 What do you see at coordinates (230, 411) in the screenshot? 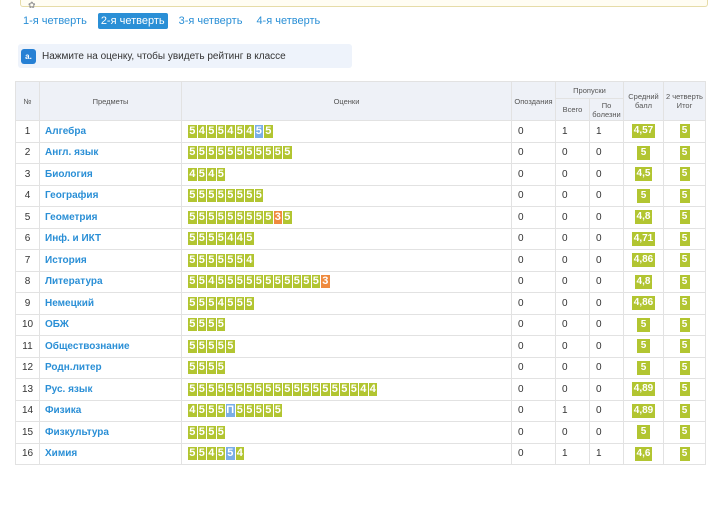
I see `grade-badge: П` at bounding box center [230, 411].